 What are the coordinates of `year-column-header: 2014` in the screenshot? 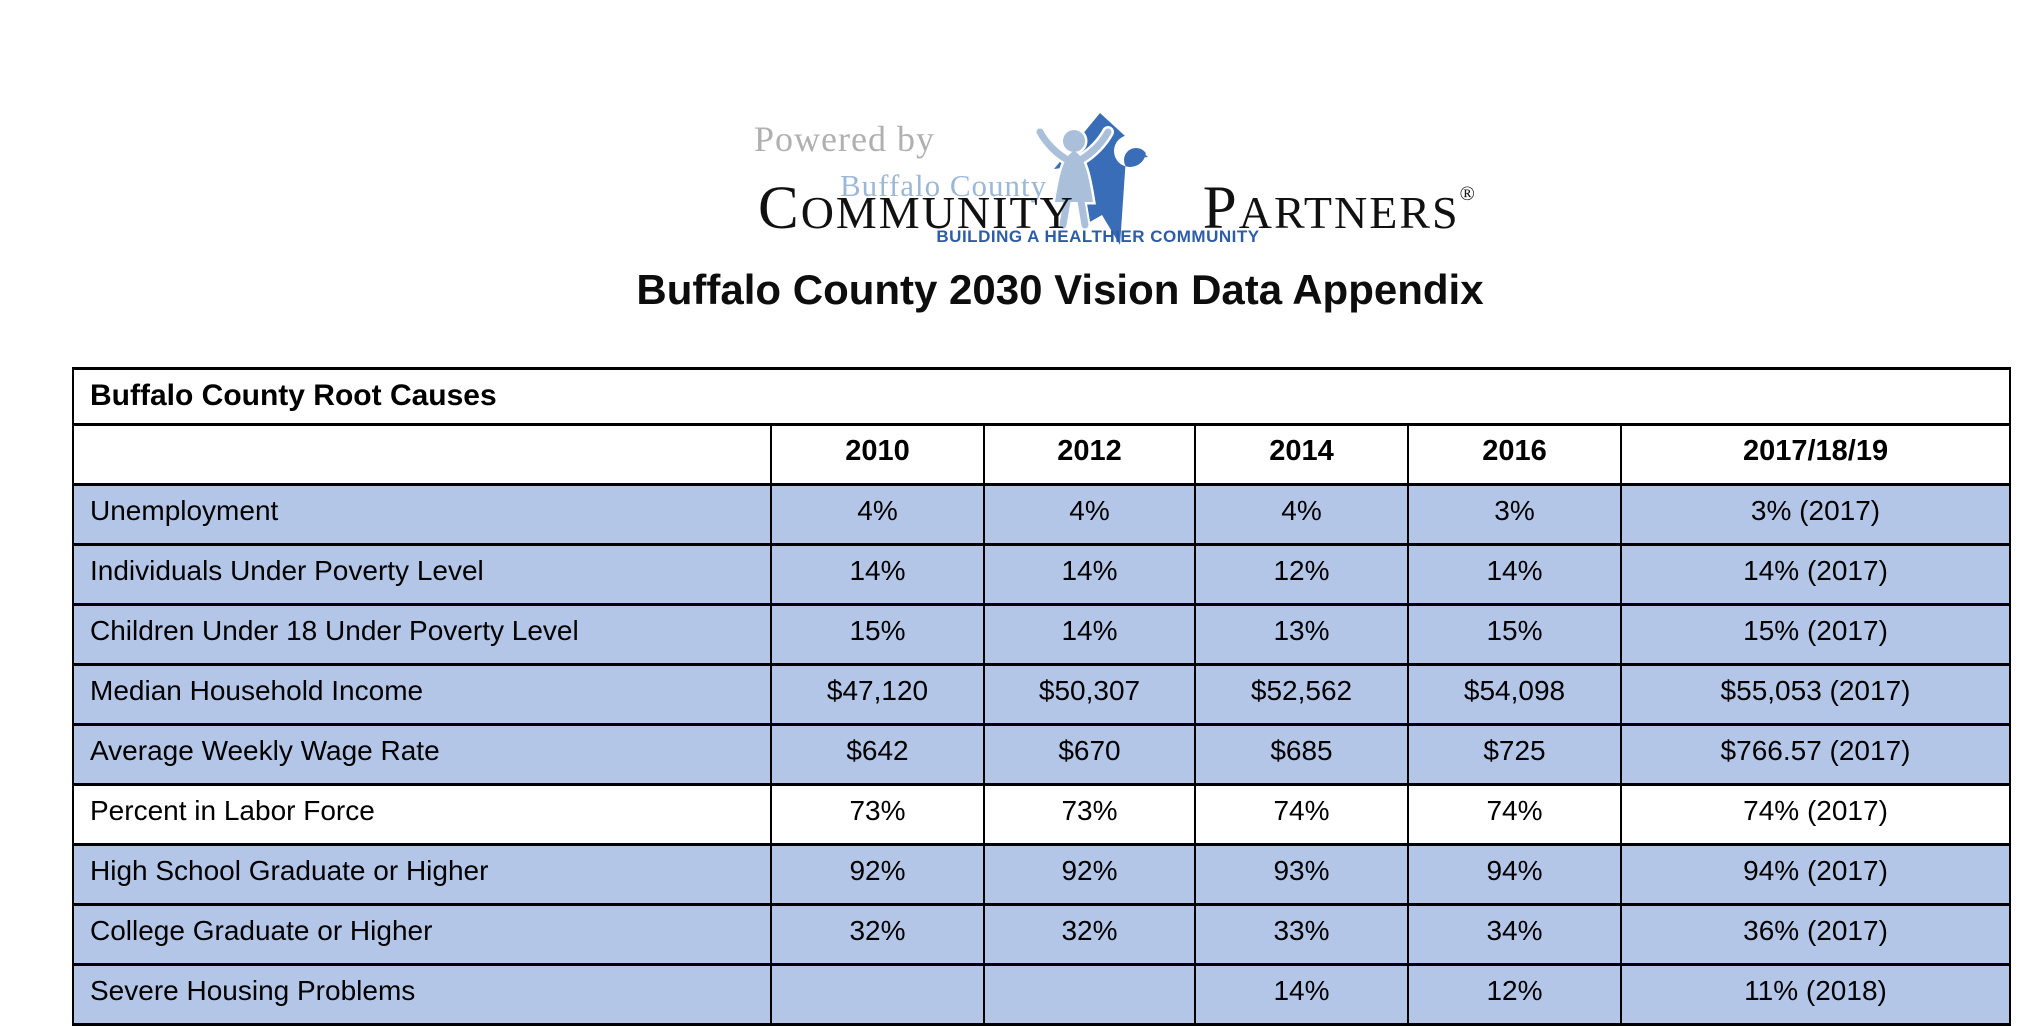 It's located at (1301, 454).